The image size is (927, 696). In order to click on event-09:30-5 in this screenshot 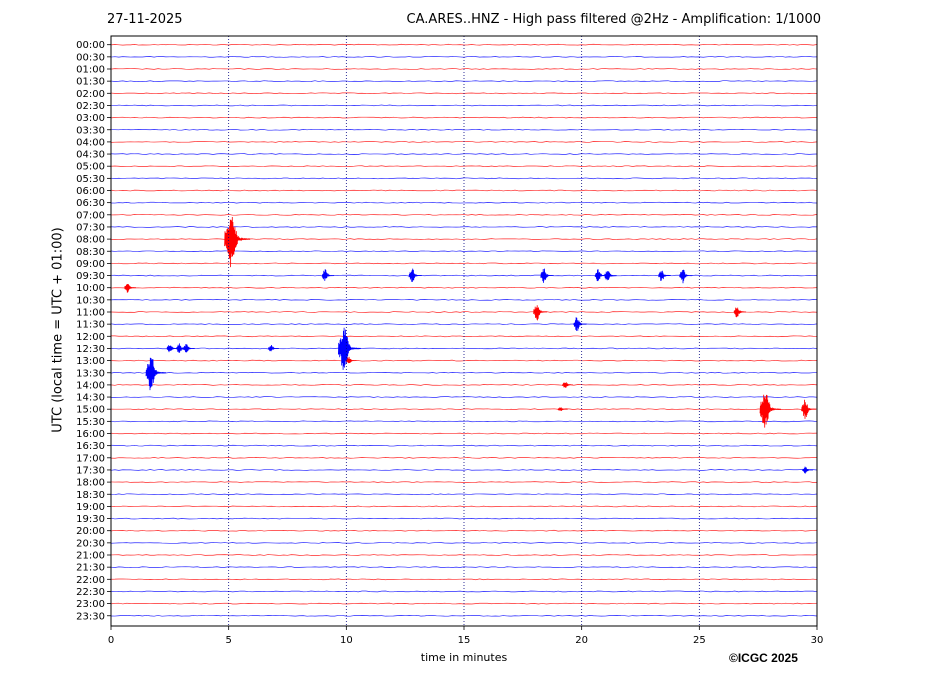, I will do `click(610, 276)`.